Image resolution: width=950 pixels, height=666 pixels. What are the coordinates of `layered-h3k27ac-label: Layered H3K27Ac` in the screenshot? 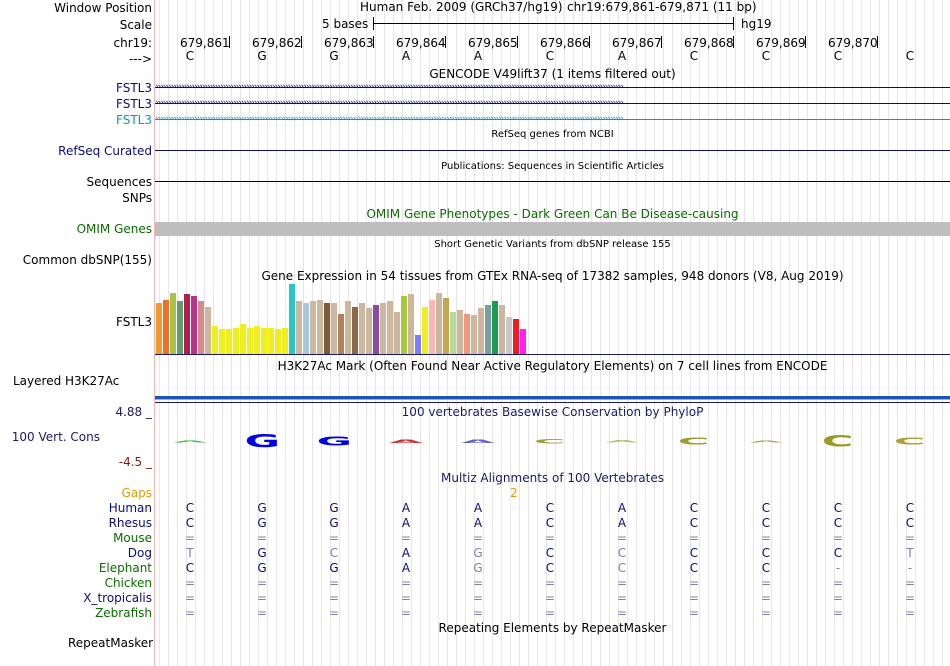 It's located at (66, 381).